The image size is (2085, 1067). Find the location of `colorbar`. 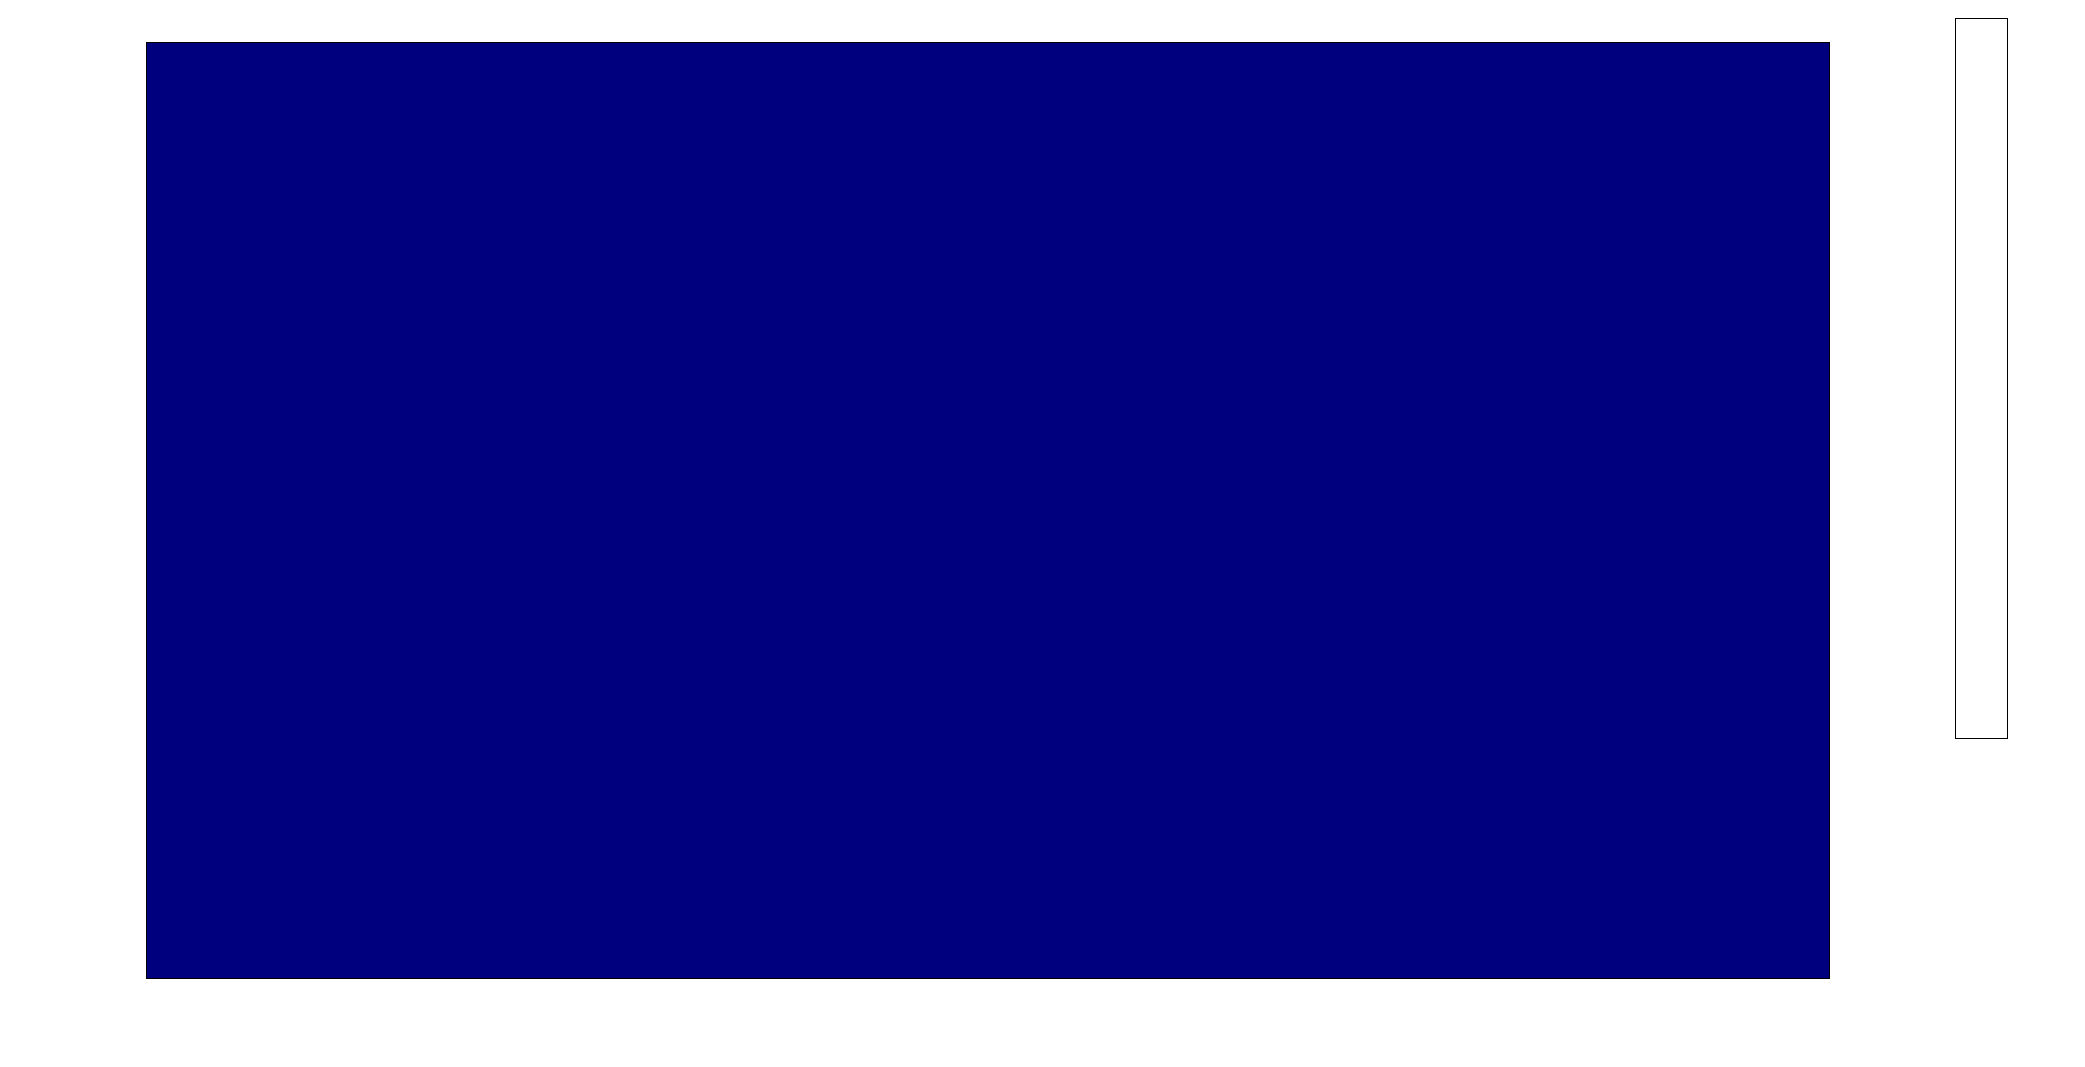

colorbar is located at coordinates (1981, 378).